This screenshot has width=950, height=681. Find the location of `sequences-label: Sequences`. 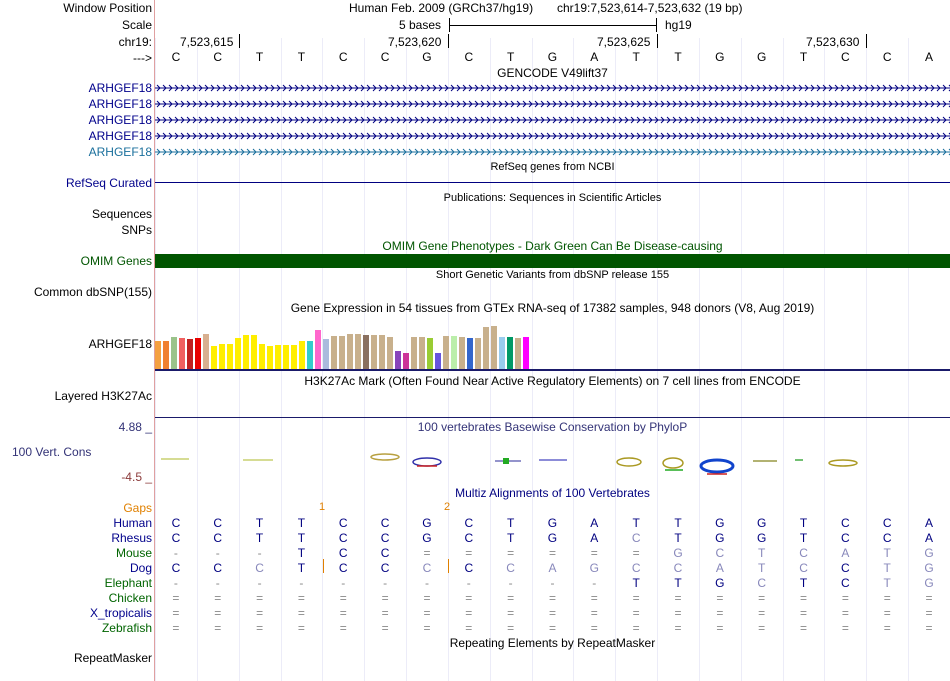

sequences-label: Sequences is located at coordinates (121, 214).